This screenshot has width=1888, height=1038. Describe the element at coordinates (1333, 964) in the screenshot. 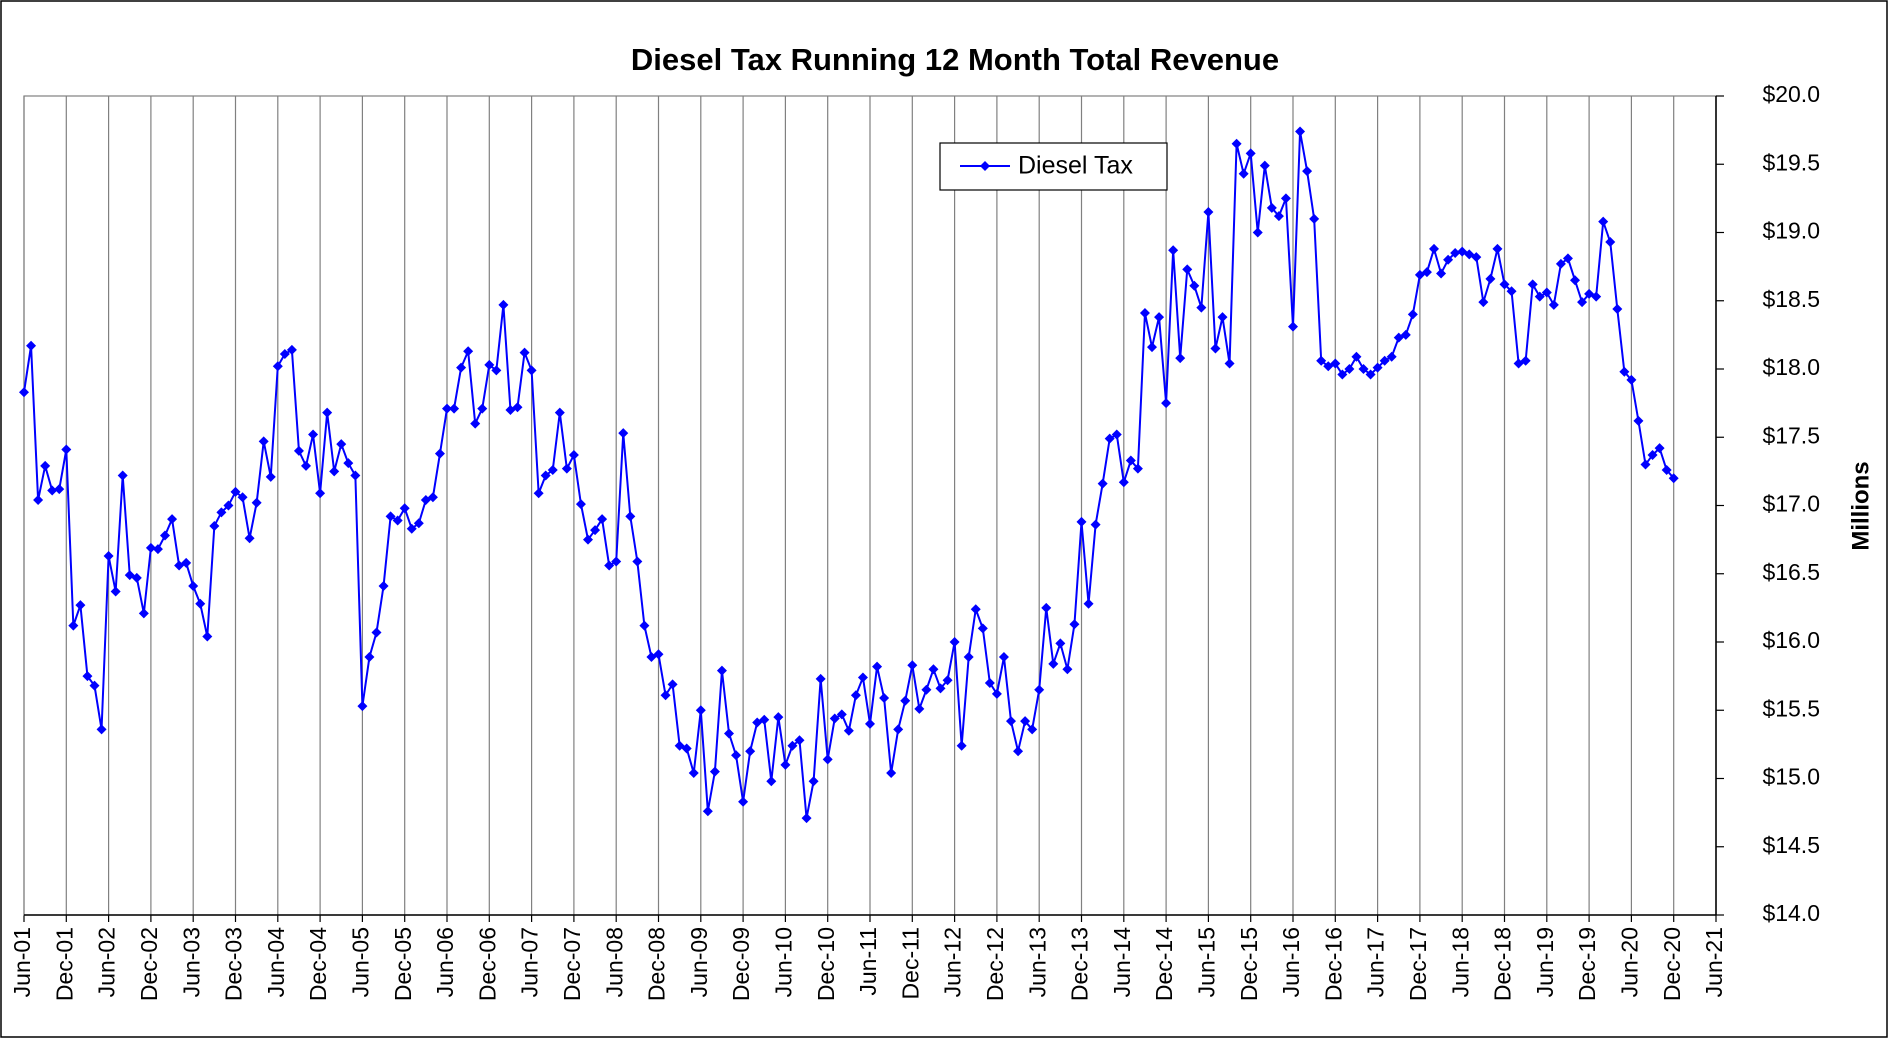

I see `x-tick-label: Dec-16` at that location.